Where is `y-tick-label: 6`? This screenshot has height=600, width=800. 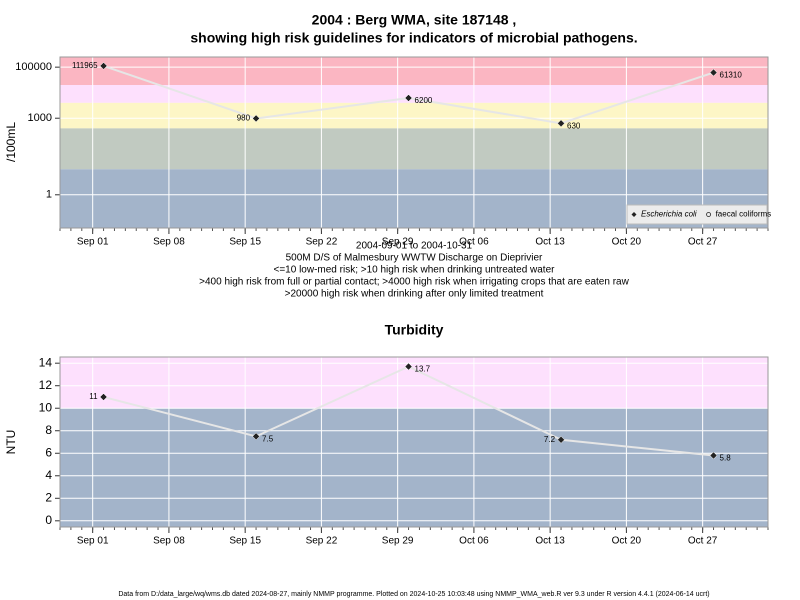 y-tick-label: 6 is located at coordinates (48, 452).